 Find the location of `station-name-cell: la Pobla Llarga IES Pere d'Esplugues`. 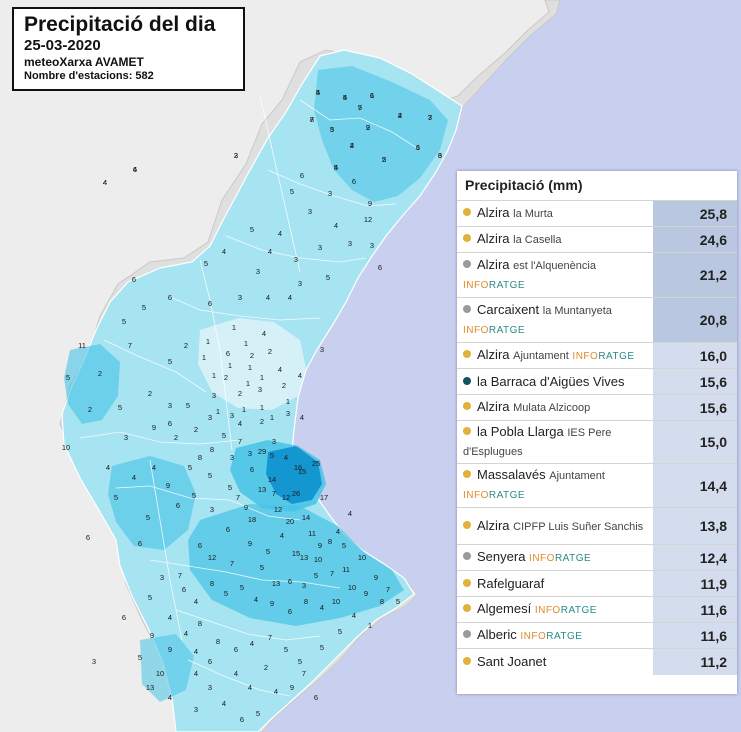

station-name-cell: la Pobla Llarga IES Pere d'Esplugues is located at coordinates (555, 442).